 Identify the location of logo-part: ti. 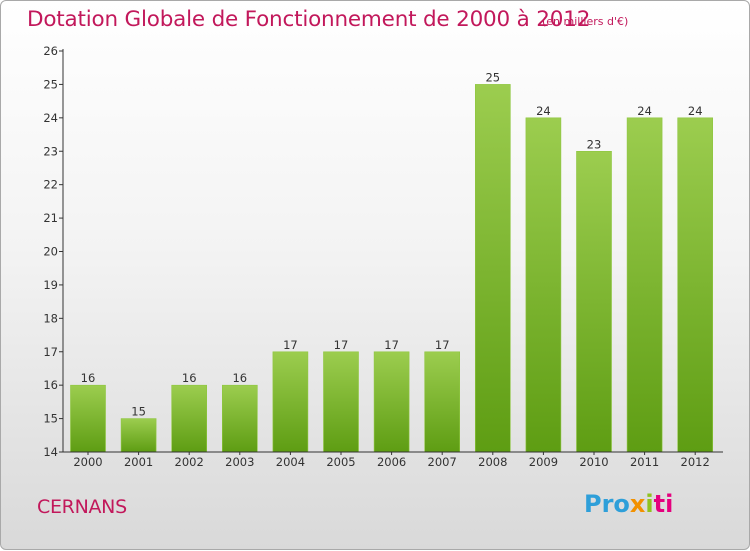
(663, 504).